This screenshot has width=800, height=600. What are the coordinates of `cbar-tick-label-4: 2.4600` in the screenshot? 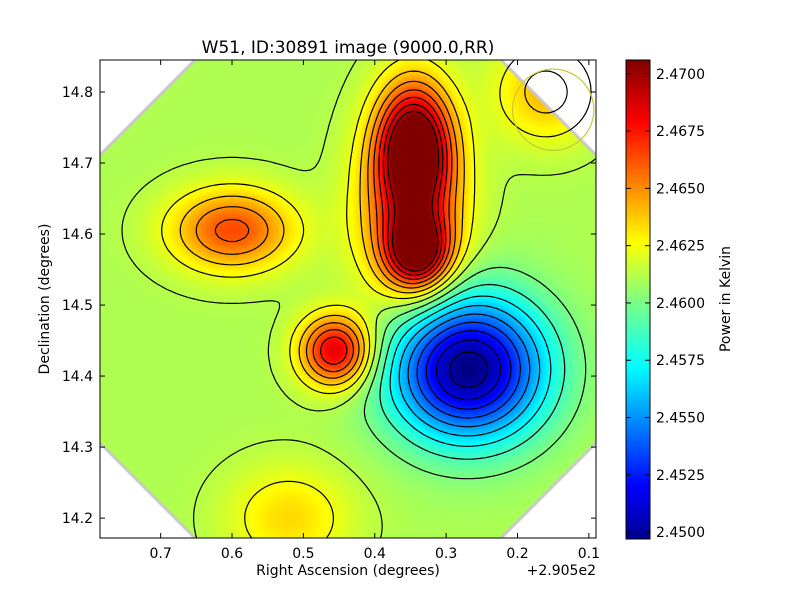 It's located at (680, 304).